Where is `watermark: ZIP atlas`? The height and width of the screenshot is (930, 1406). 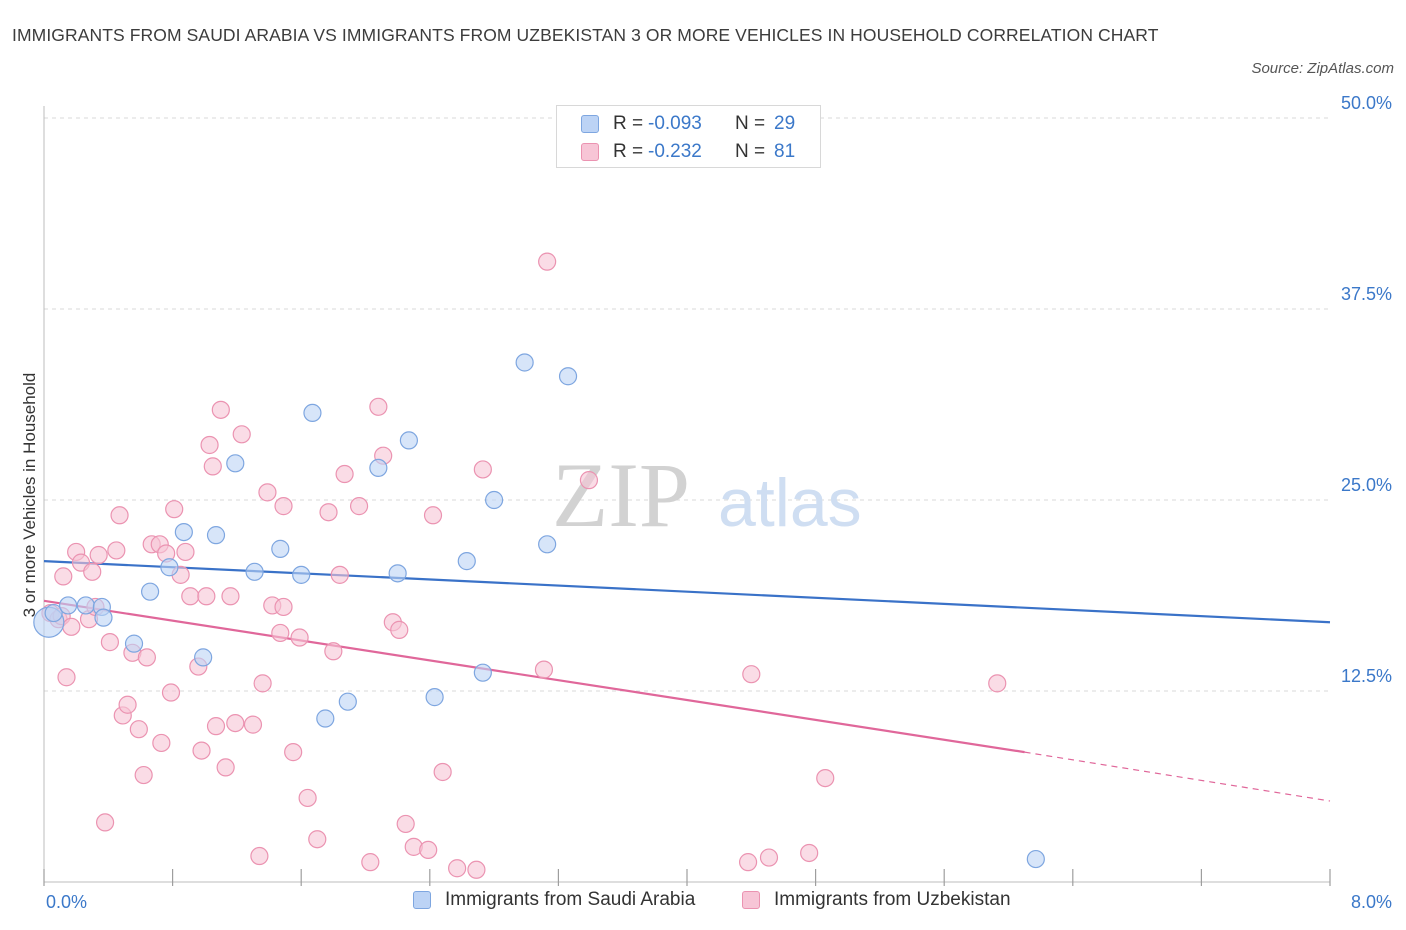
watermark: ZIP atlas is located at coordinates (707, 495).